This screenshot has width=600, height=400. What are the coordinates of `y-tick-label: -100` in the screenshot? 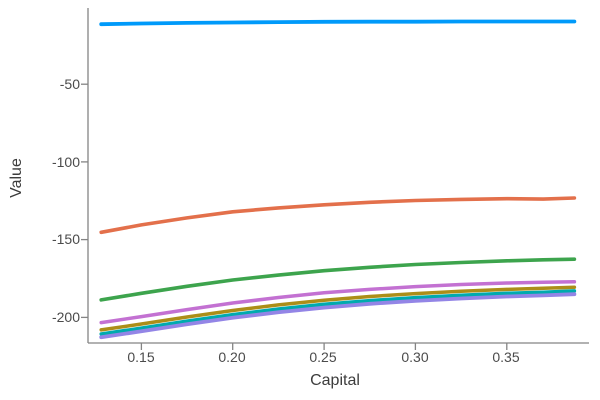 It's located at (65, 162).